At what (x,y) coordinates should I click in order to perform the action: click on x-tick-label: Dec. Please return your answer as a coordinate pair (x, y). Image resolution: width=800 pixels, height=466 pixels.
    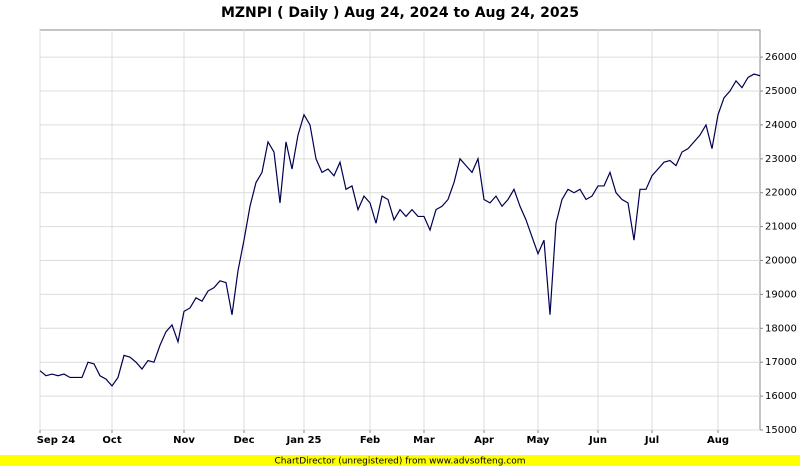
    Looking at the image, I should click on (243, 440).